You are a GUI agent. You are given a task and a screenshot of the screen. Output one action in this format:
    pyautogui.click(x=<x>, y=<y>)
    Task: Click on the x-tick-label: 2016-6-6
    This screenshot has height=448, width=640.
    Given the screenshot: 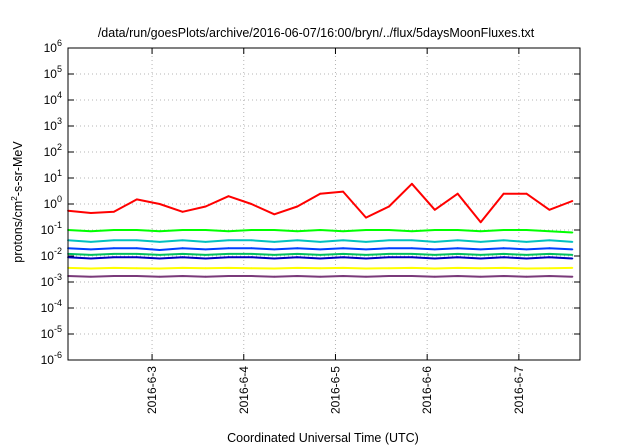 What is the action you would take?
    pyautogui.click(x=427, y=390)
    